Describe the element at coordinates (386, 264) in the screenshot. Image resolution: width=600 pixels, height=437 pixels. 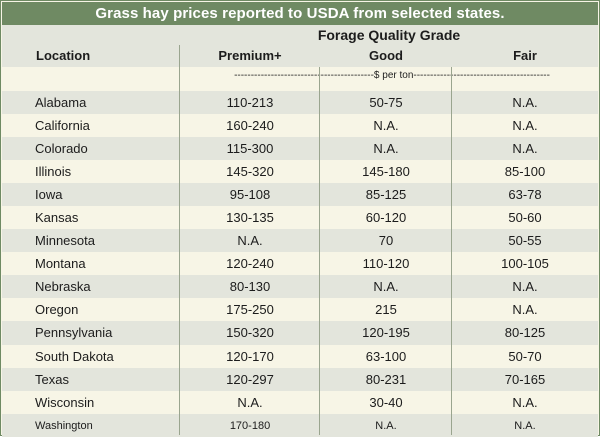
I see `good-cell: 110-120` at that location.